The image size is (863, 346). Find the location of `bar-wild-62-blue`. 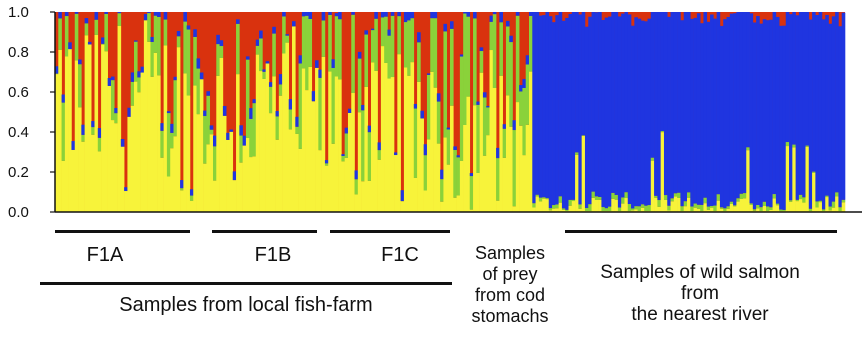

bar-wild-62-blue is located at coordinates (738, 105).